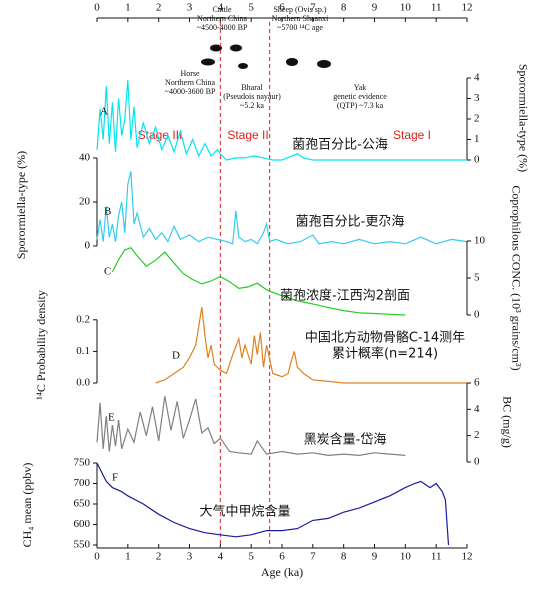  I want to click on bharal-icon, so click(243, 66).